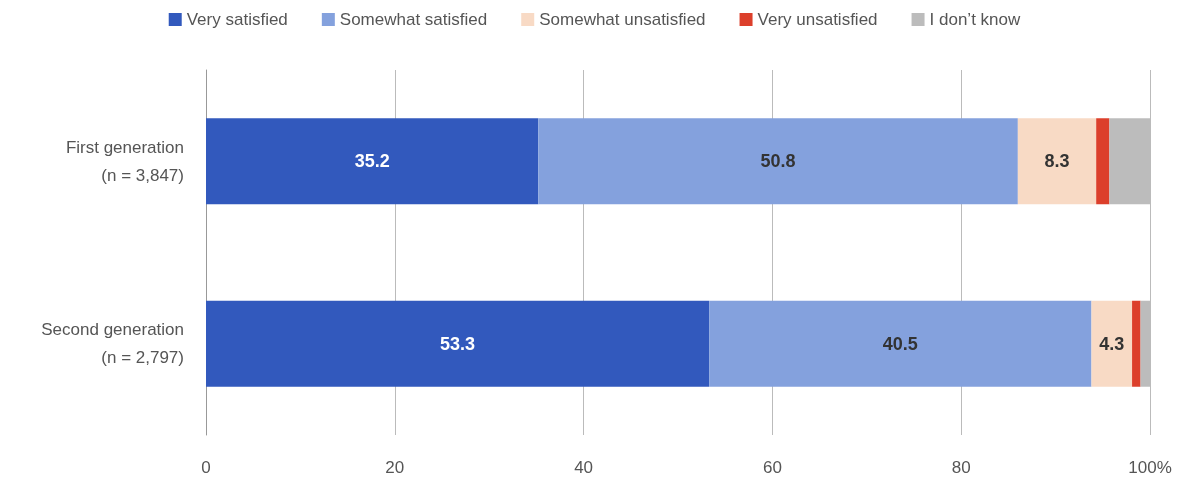 This screenshot has width=1189, height=495. I want to click on data-label: 35.2, so click(372, 161).